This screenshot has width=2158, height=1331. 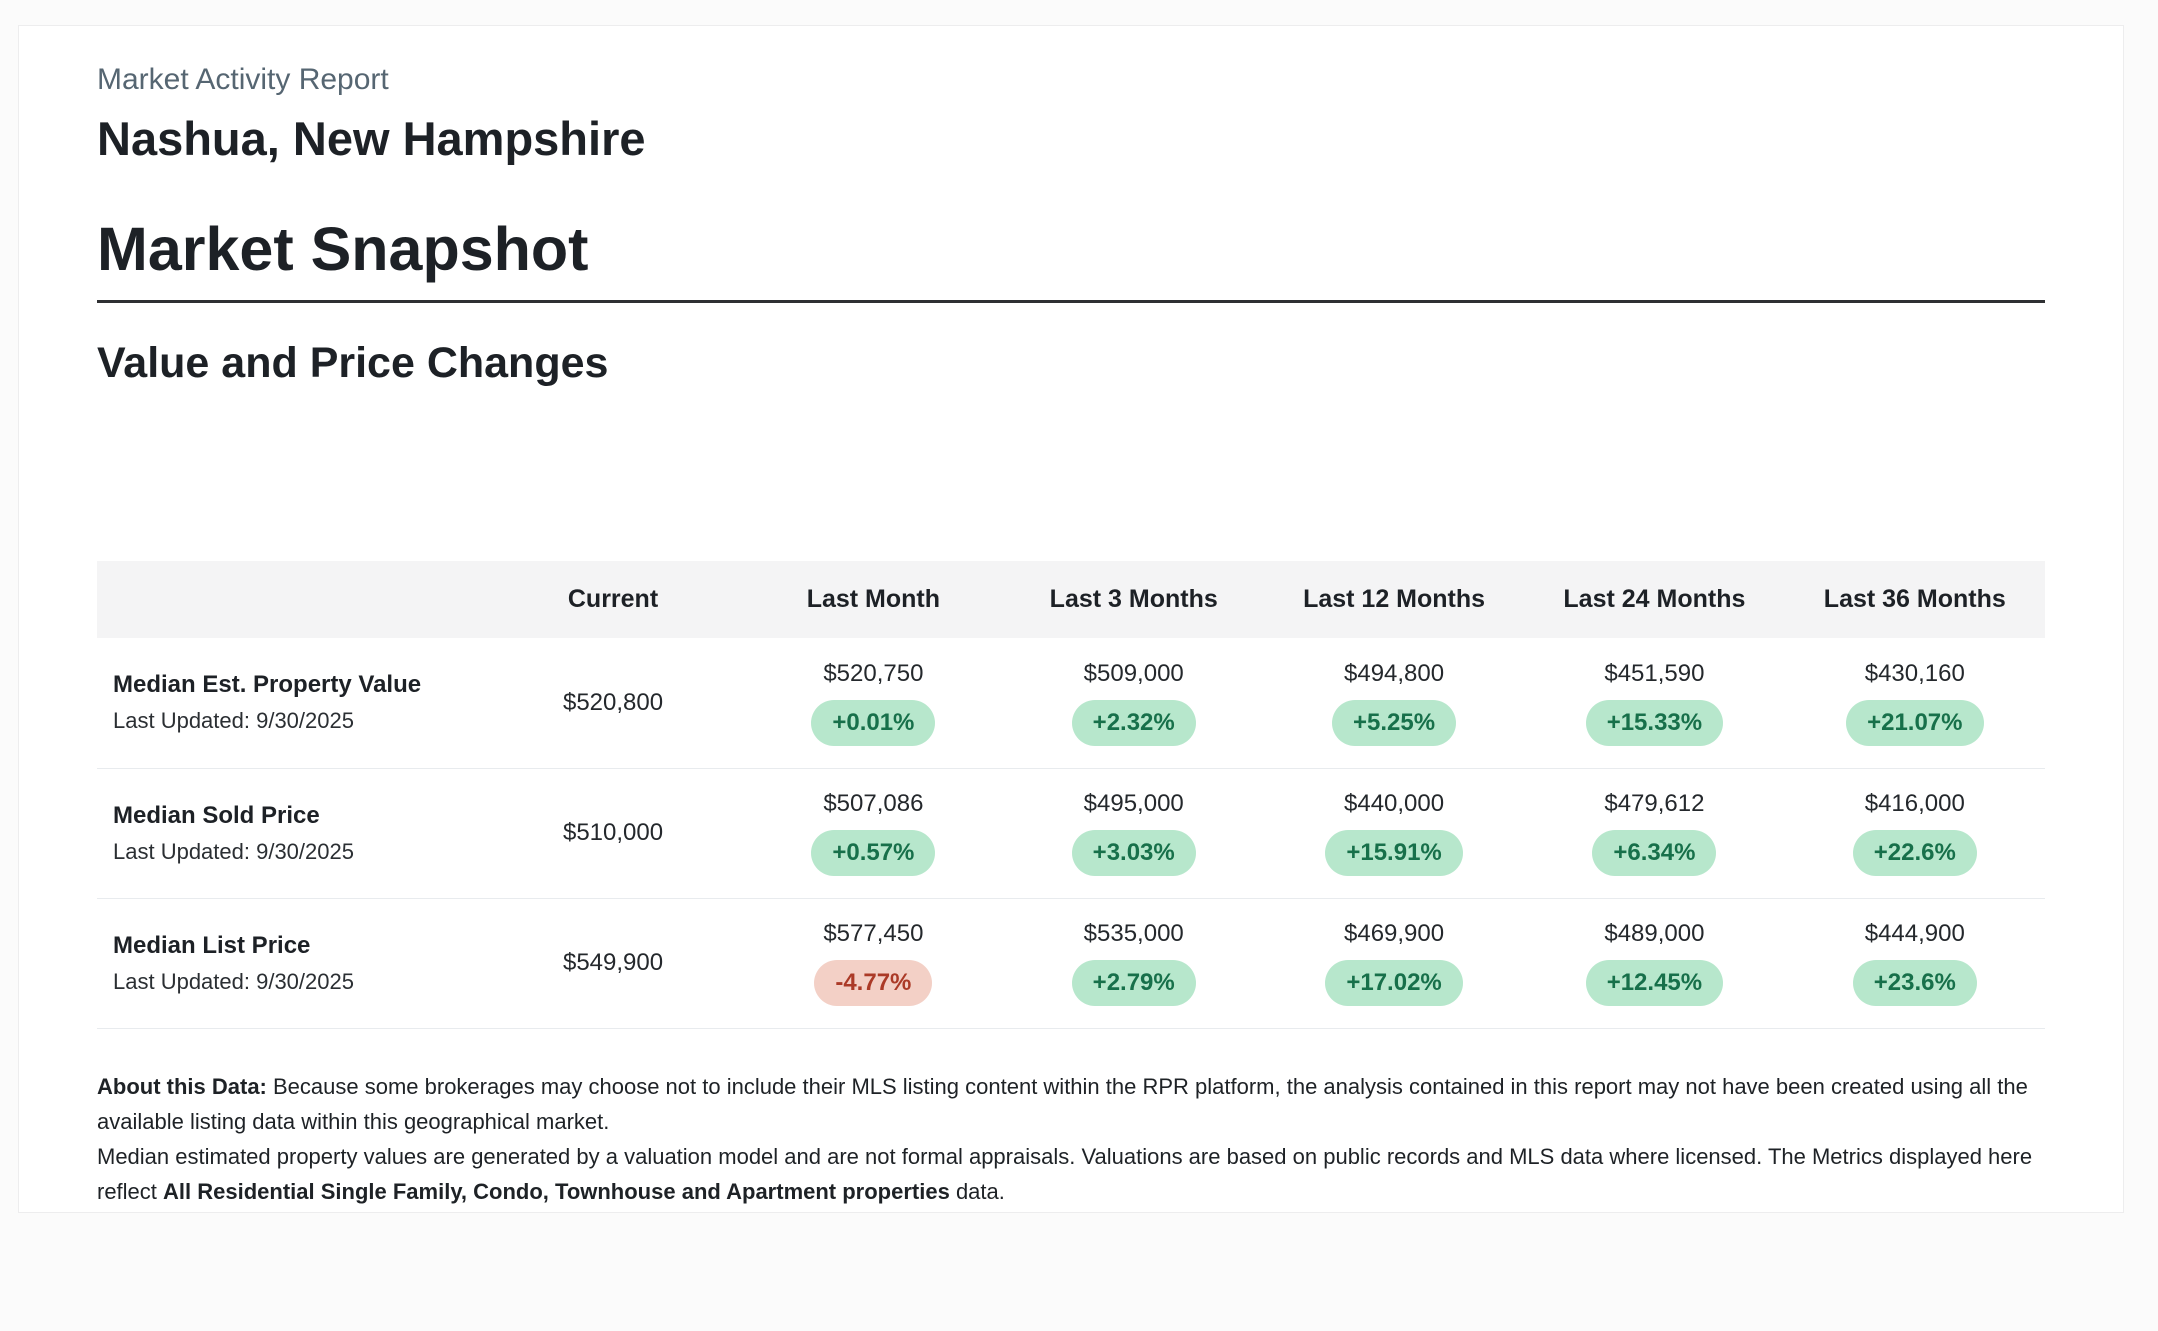 What do you see at coordinates (1133, 803) in the screenshot?
I see `period-value: $495,000` at bounding box center [1133, 803].